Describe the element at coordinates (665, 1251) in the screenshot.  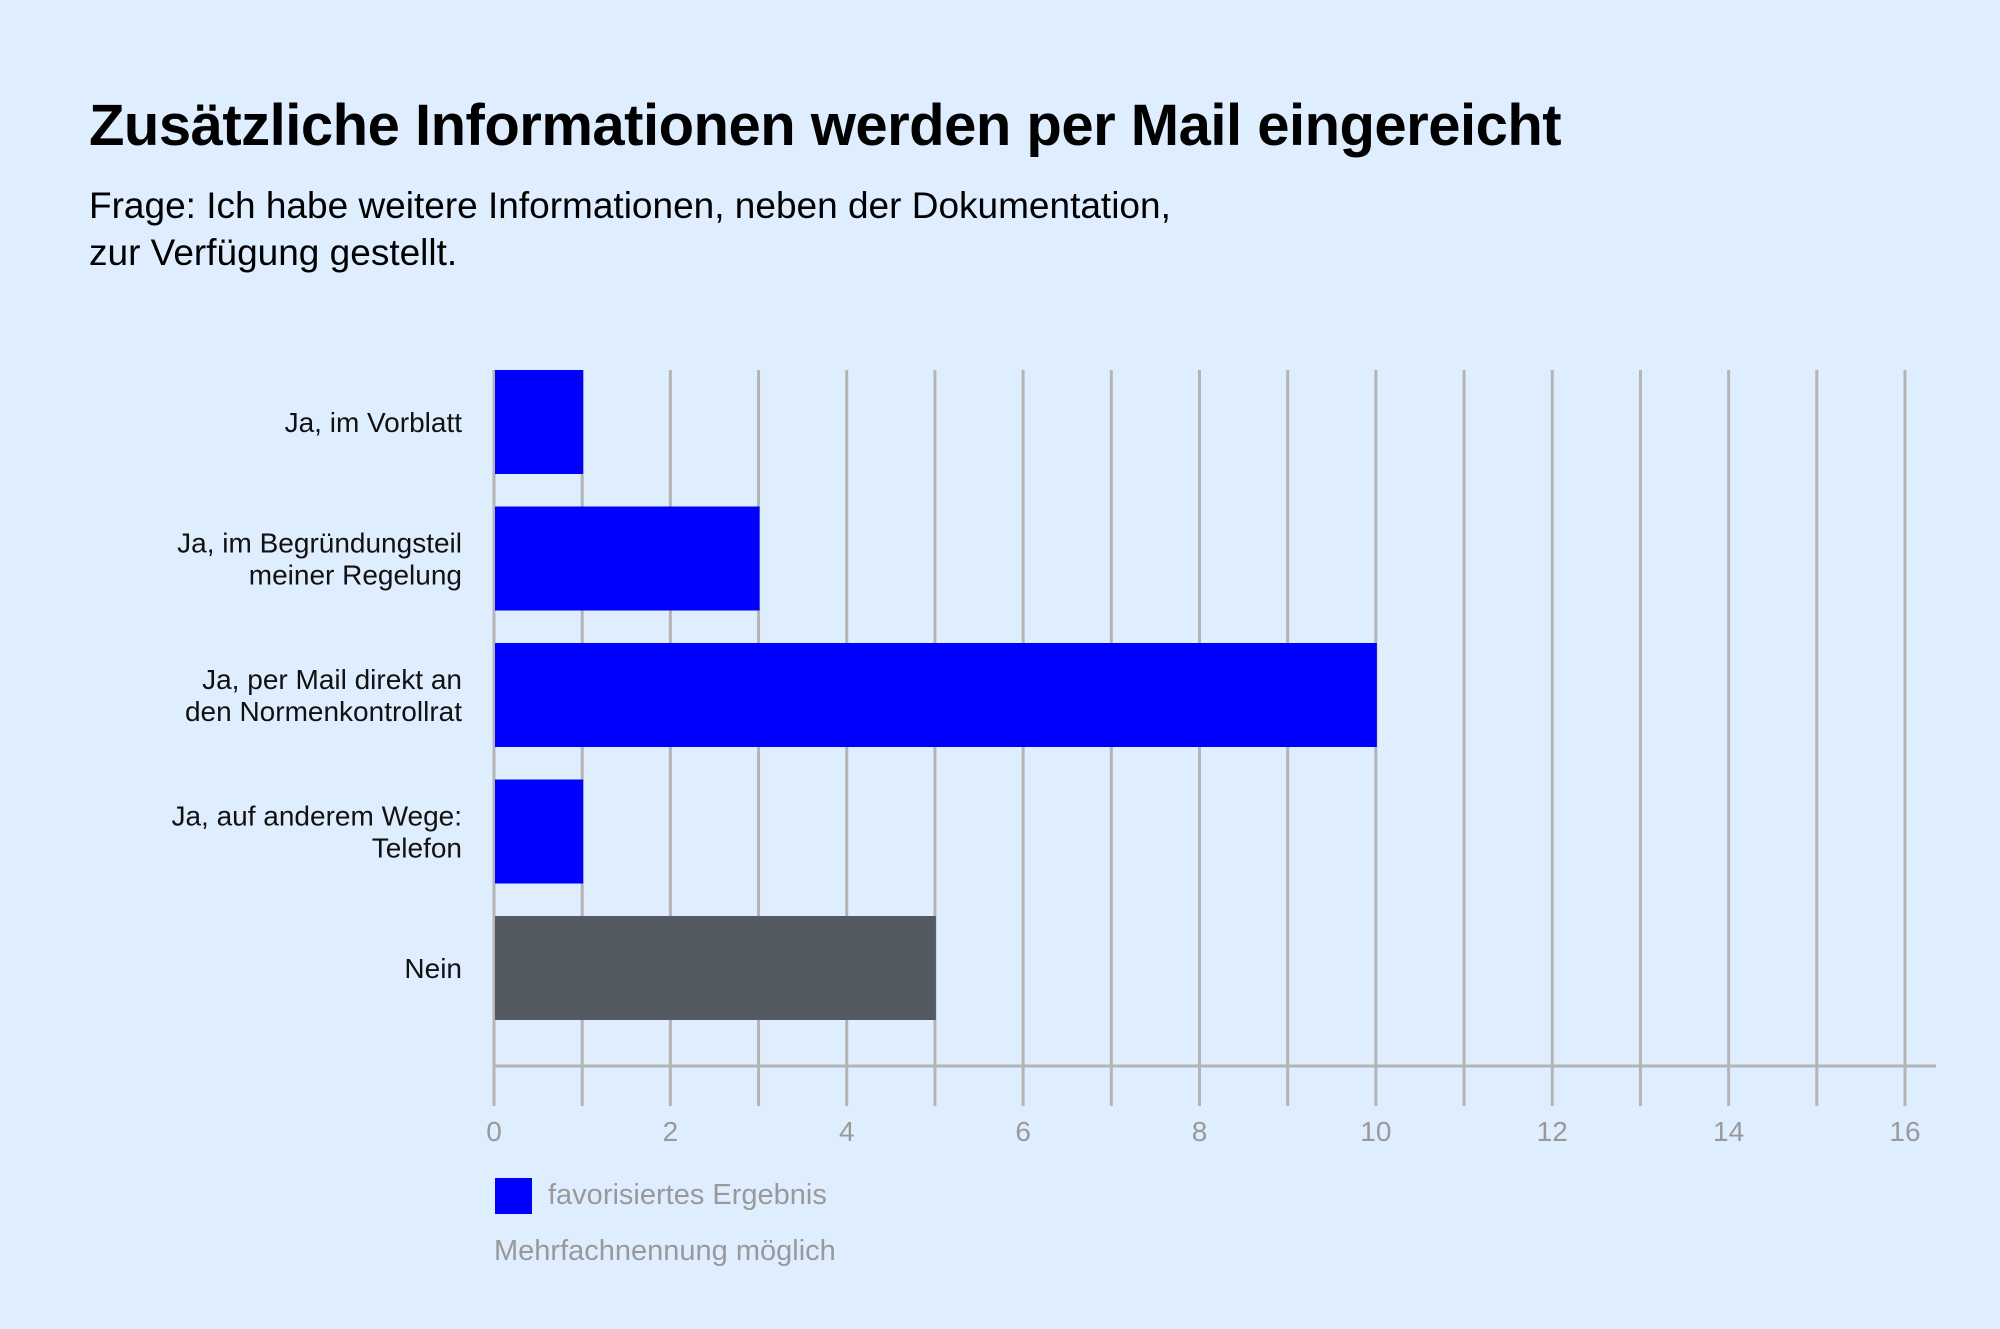
I see `chart-note: Mehrfachnennung möglich` at that location.